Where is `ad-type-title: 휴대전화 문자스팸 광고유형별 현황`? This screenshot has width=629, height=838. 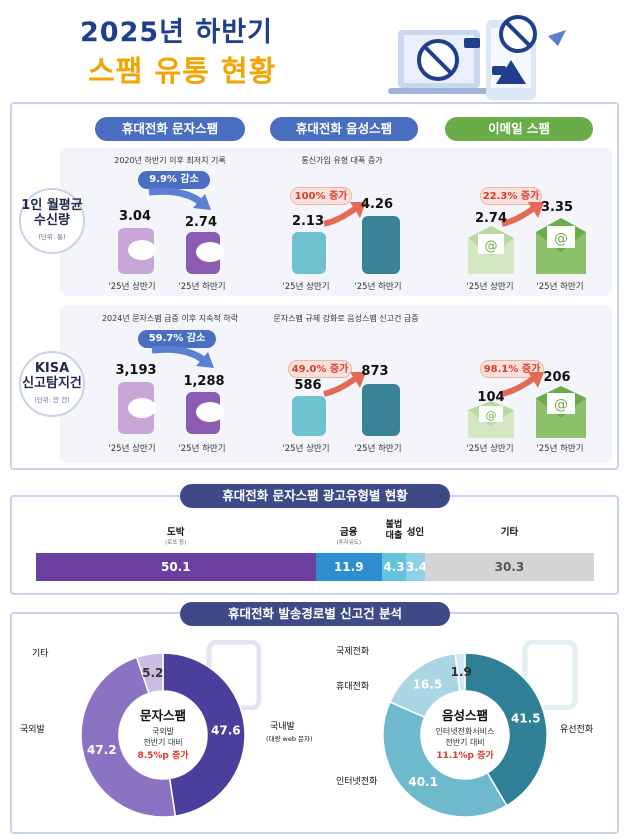
ad-type-title: 휴대전화 문자스팸 광고유형별 현황 is located at coordinates (315, 496).